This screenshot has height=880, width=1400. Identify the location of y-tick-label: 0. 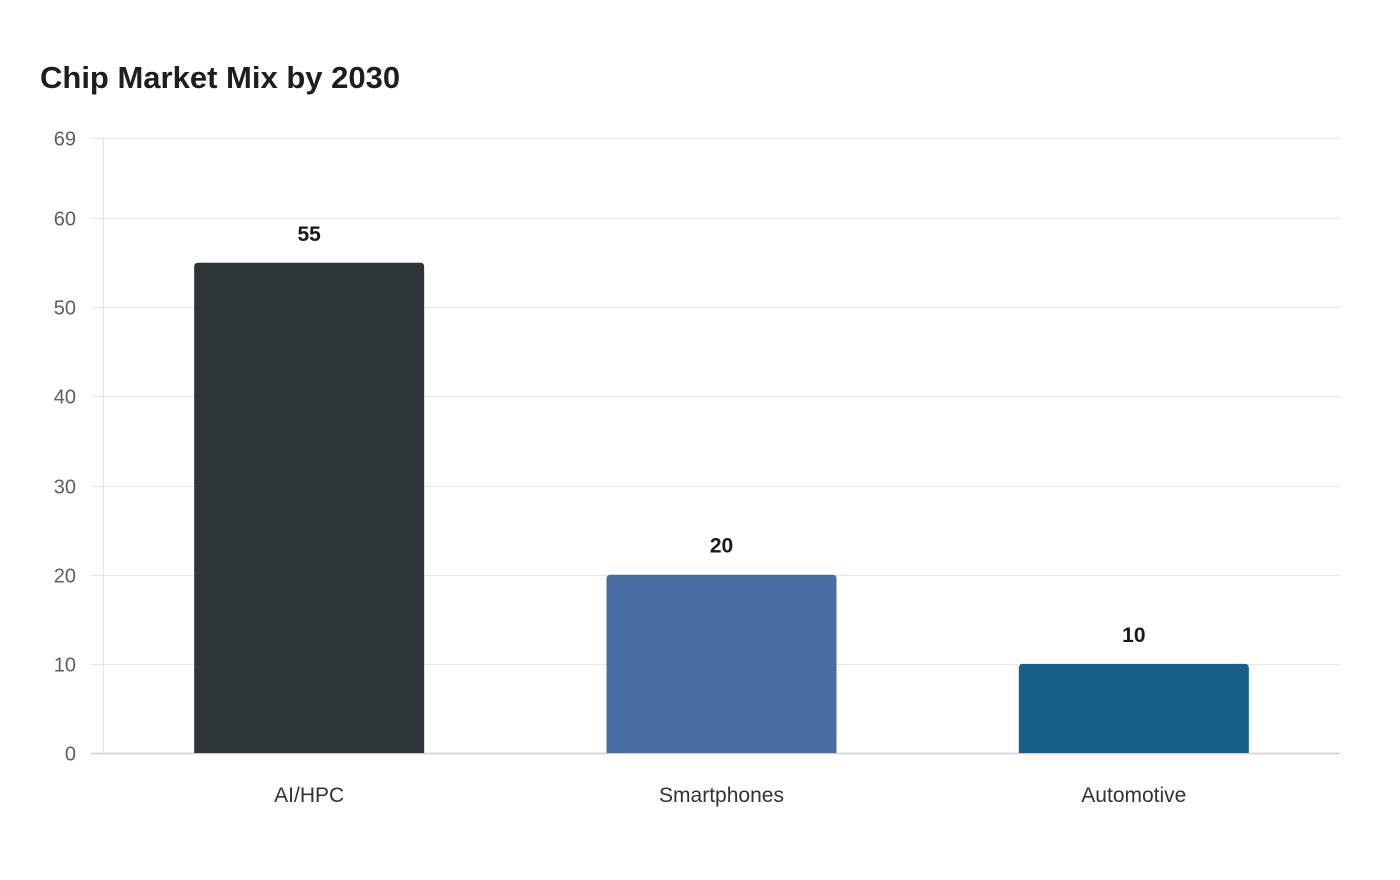
(70, 755).